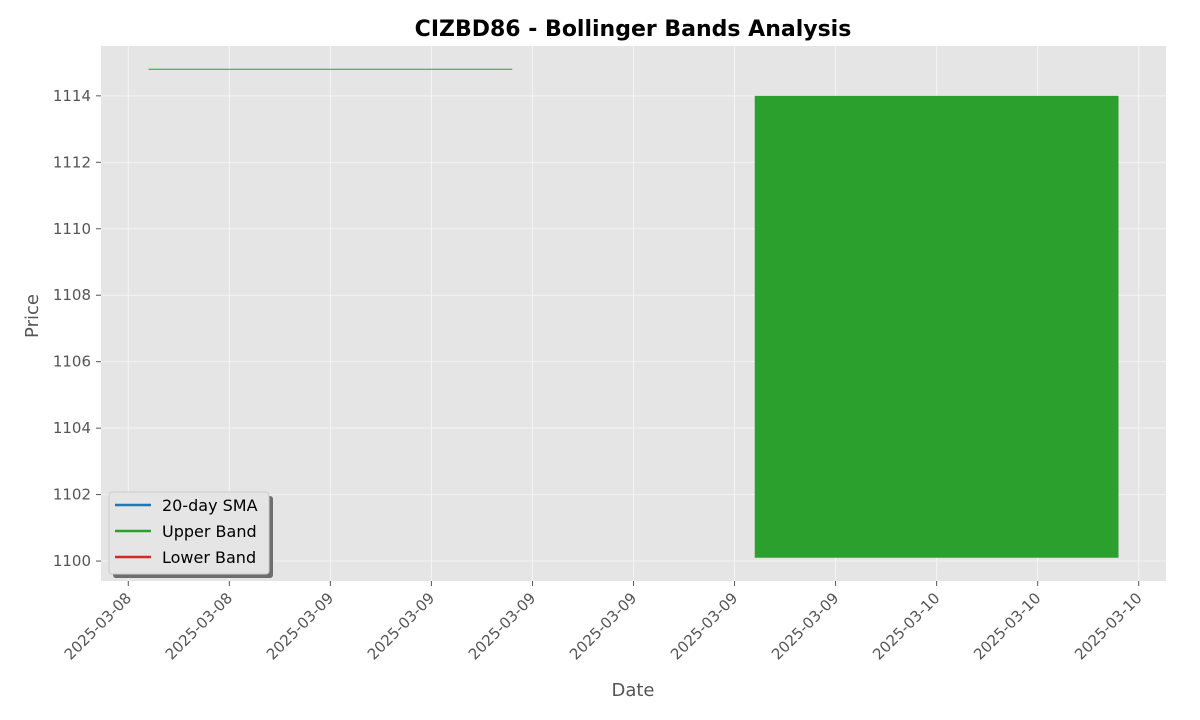 This screenshot has height=720, width=1200. What do you see at coordinates (32, 316) in the screenshot?
I see `y-axis-label: Price` at bounding box center [32, 316].